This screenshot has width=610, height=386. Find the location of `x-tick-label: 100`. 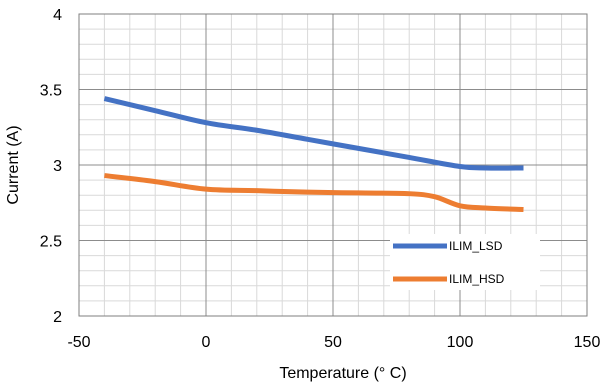

x-tick-label: 100 is located at coordinates (460, 342).